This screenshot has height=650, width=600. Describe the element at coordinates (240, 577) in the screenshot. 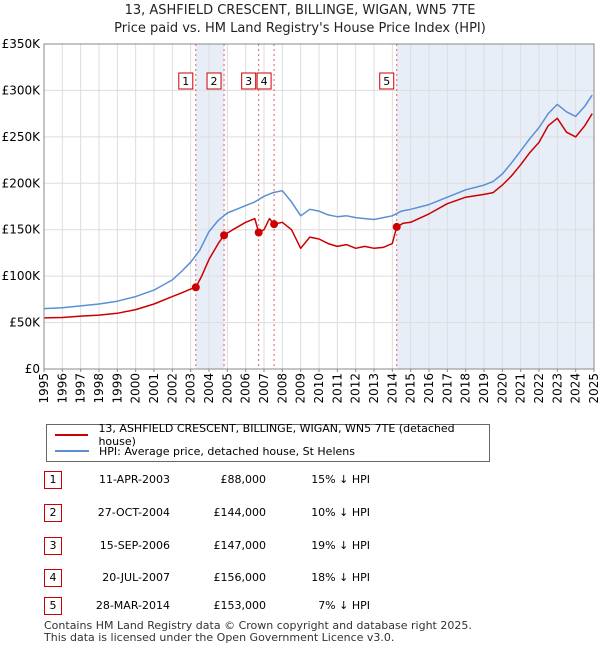

I see `sale-price: £156,000` at that location.